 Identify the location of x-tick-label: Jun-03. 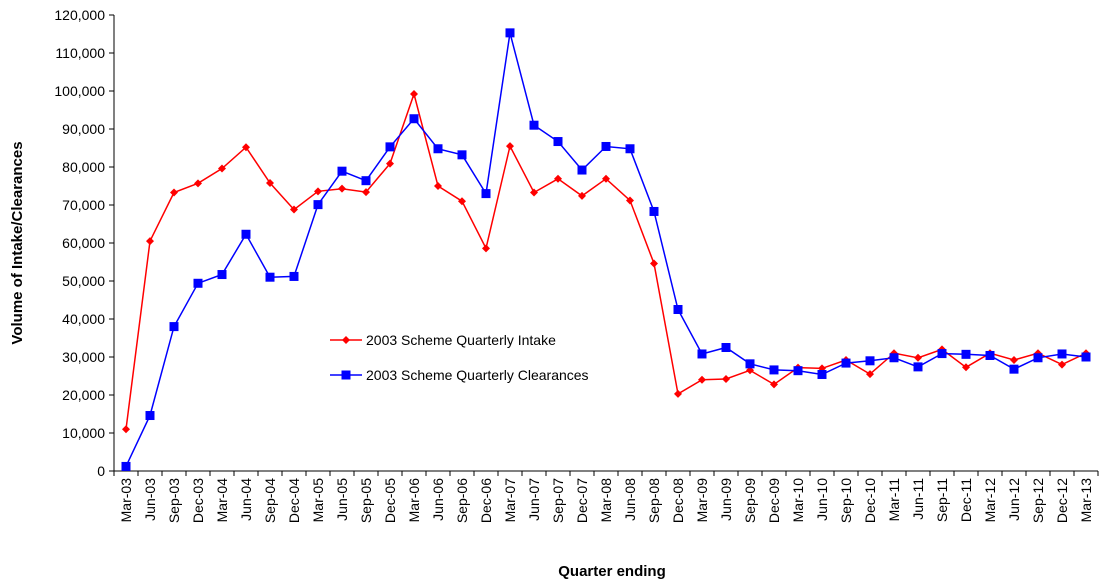
(150, 499).